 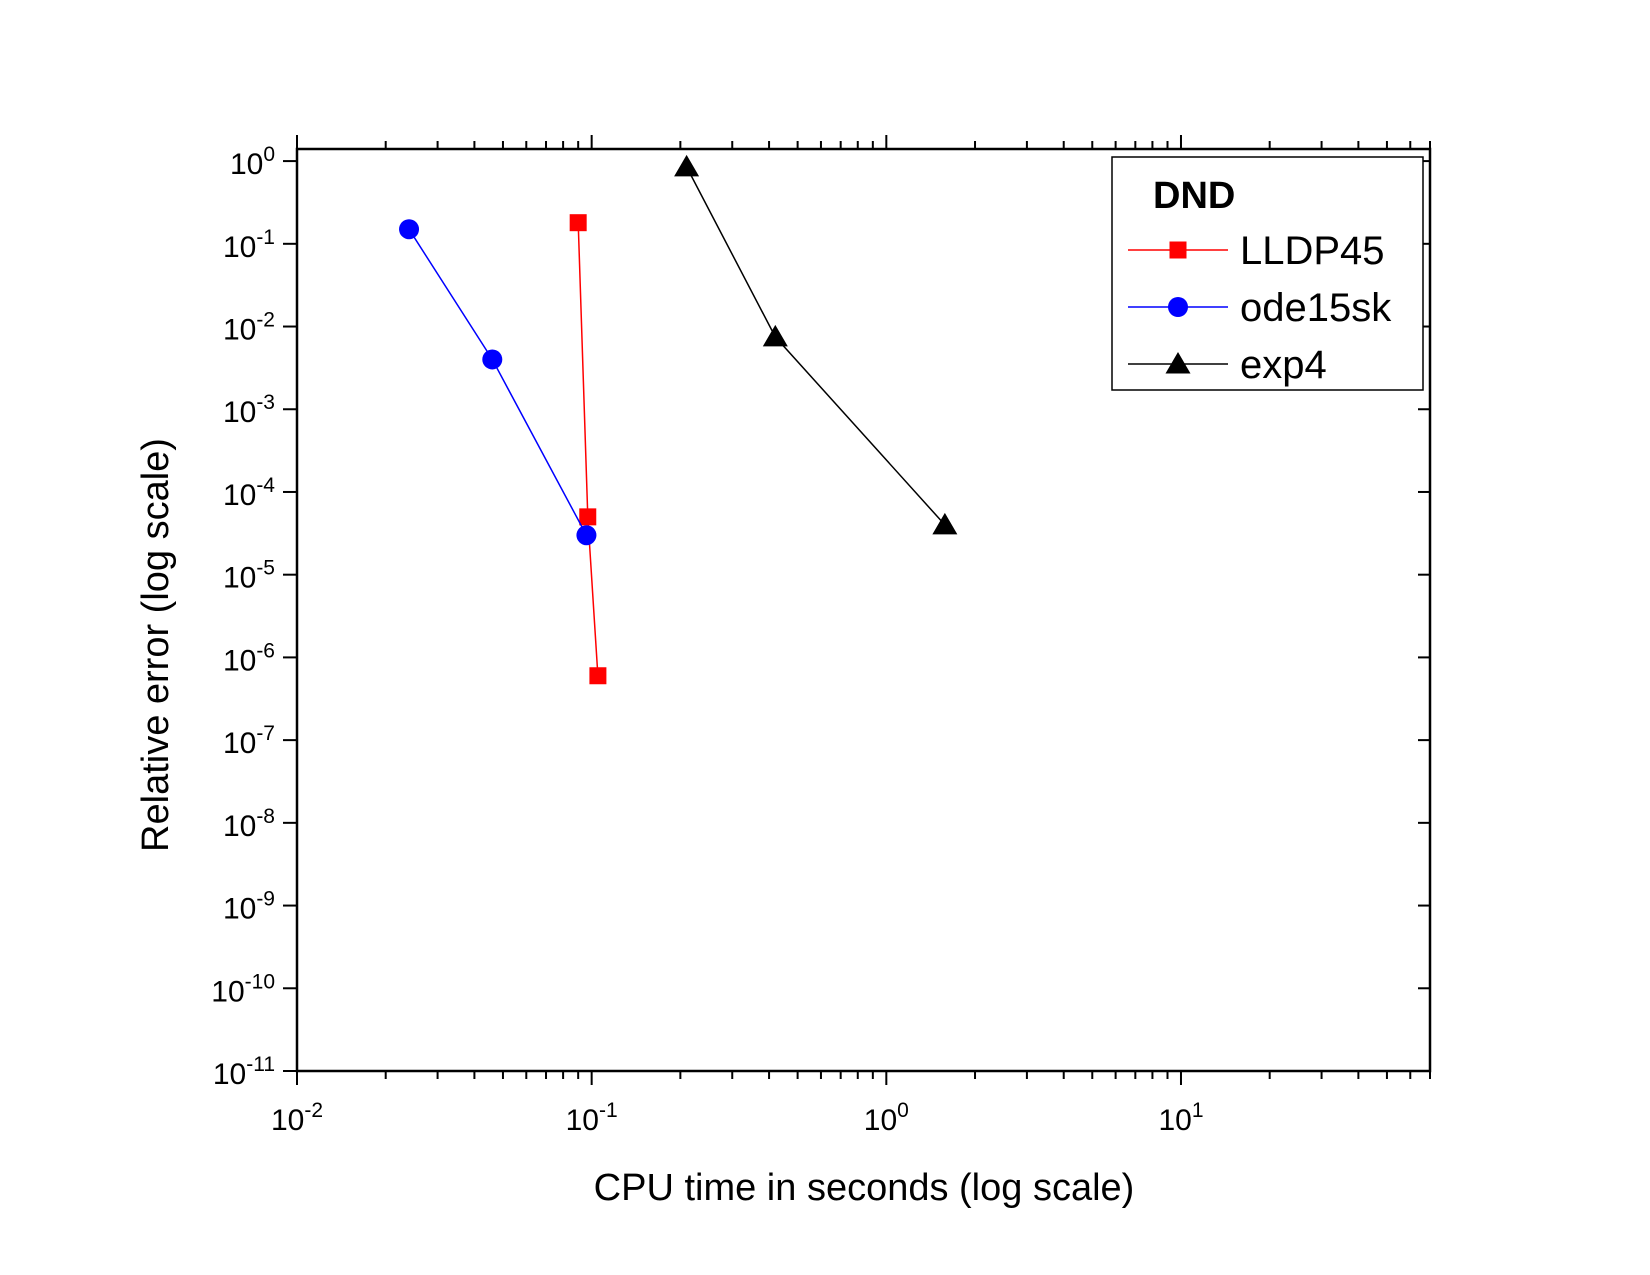 I want to click on y-tick-label: 10⁻⁴, so click(x=249, y=493).